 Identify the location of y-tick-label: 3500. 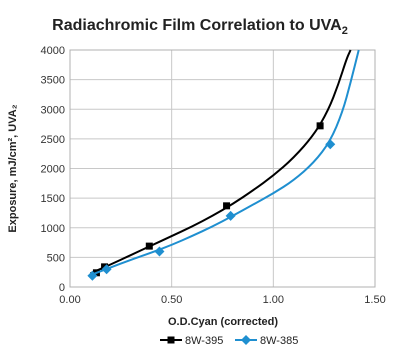
(53, 81).